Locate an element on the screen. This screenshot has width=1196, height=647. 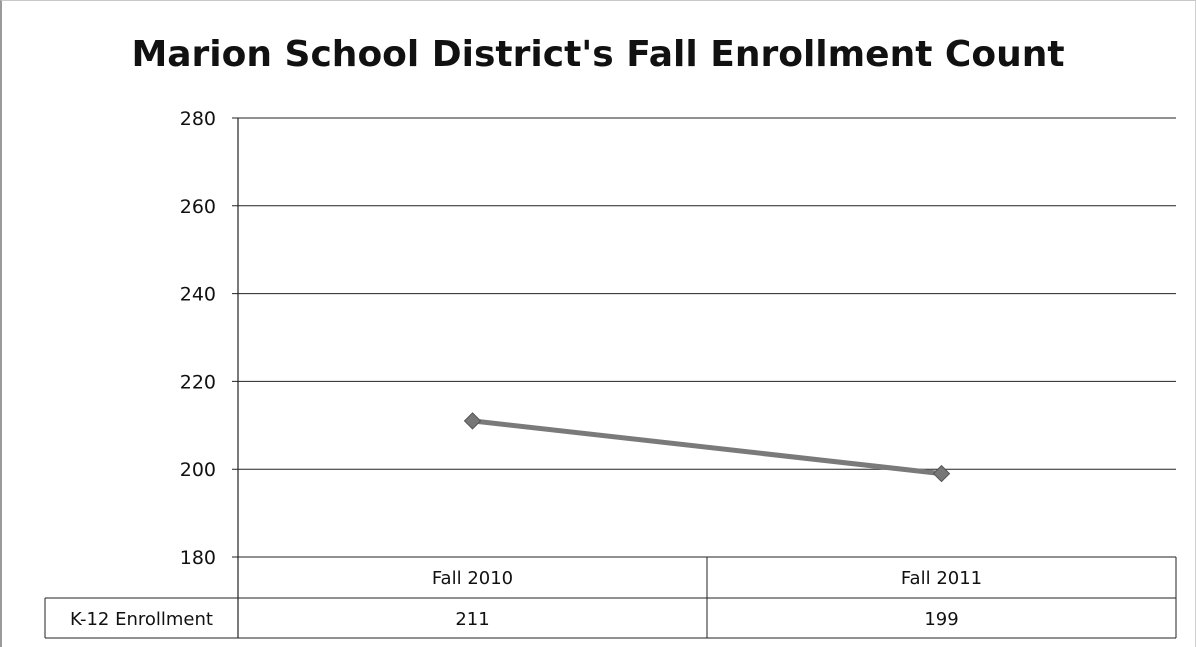
series-k12-enrollment is located at coordinates (707, 447).